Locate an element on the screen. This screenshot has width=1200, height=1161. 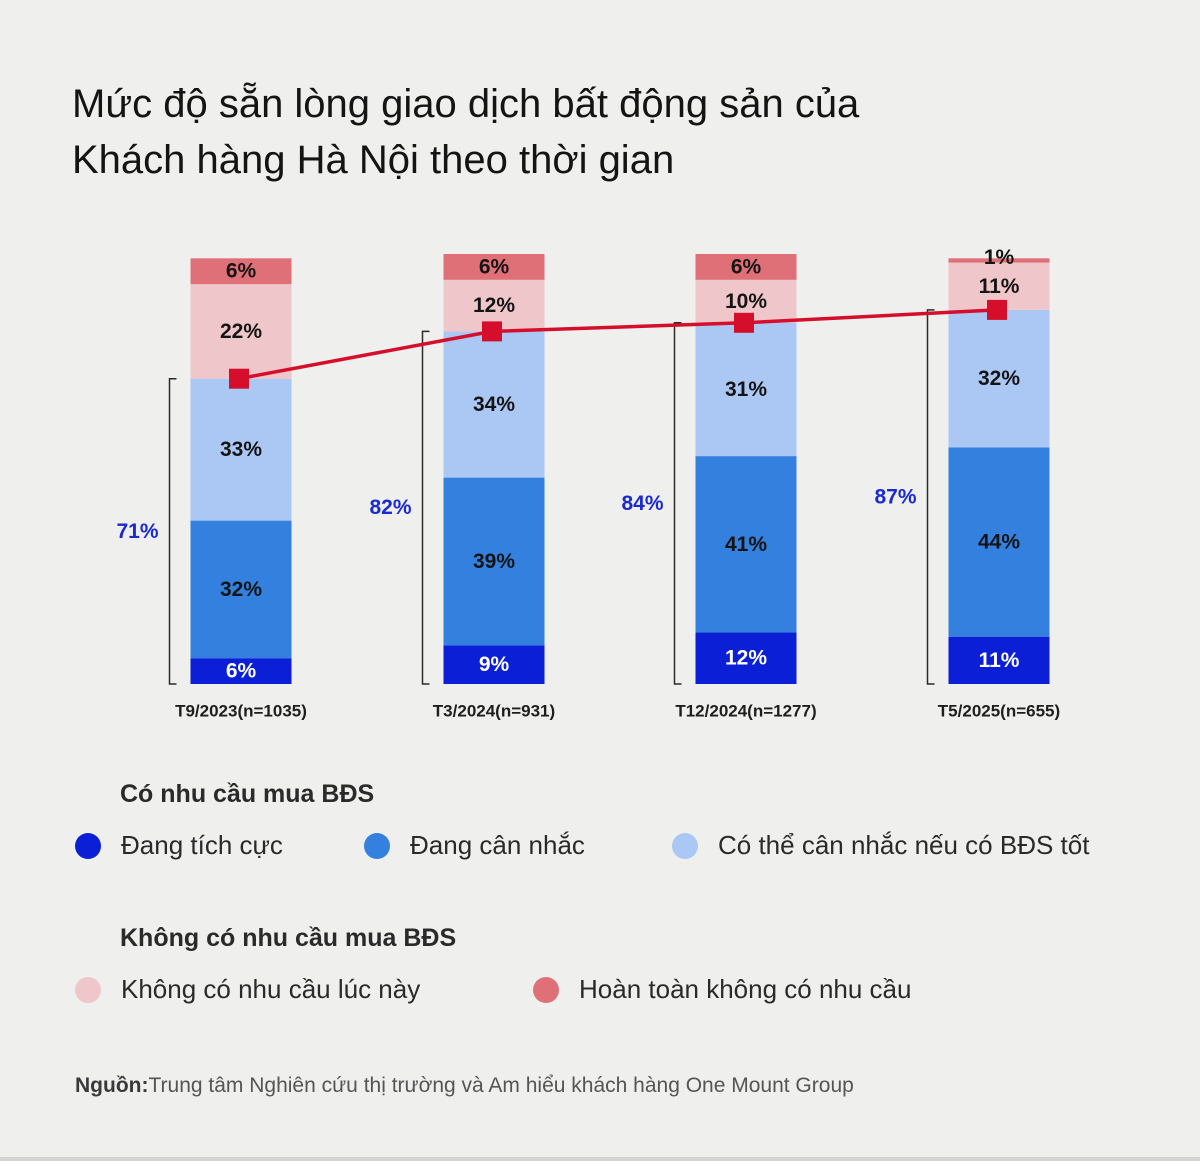
legend-label: Có thể cân nhắc nếu có BĐS tốt is located at coordinates (904, 845).